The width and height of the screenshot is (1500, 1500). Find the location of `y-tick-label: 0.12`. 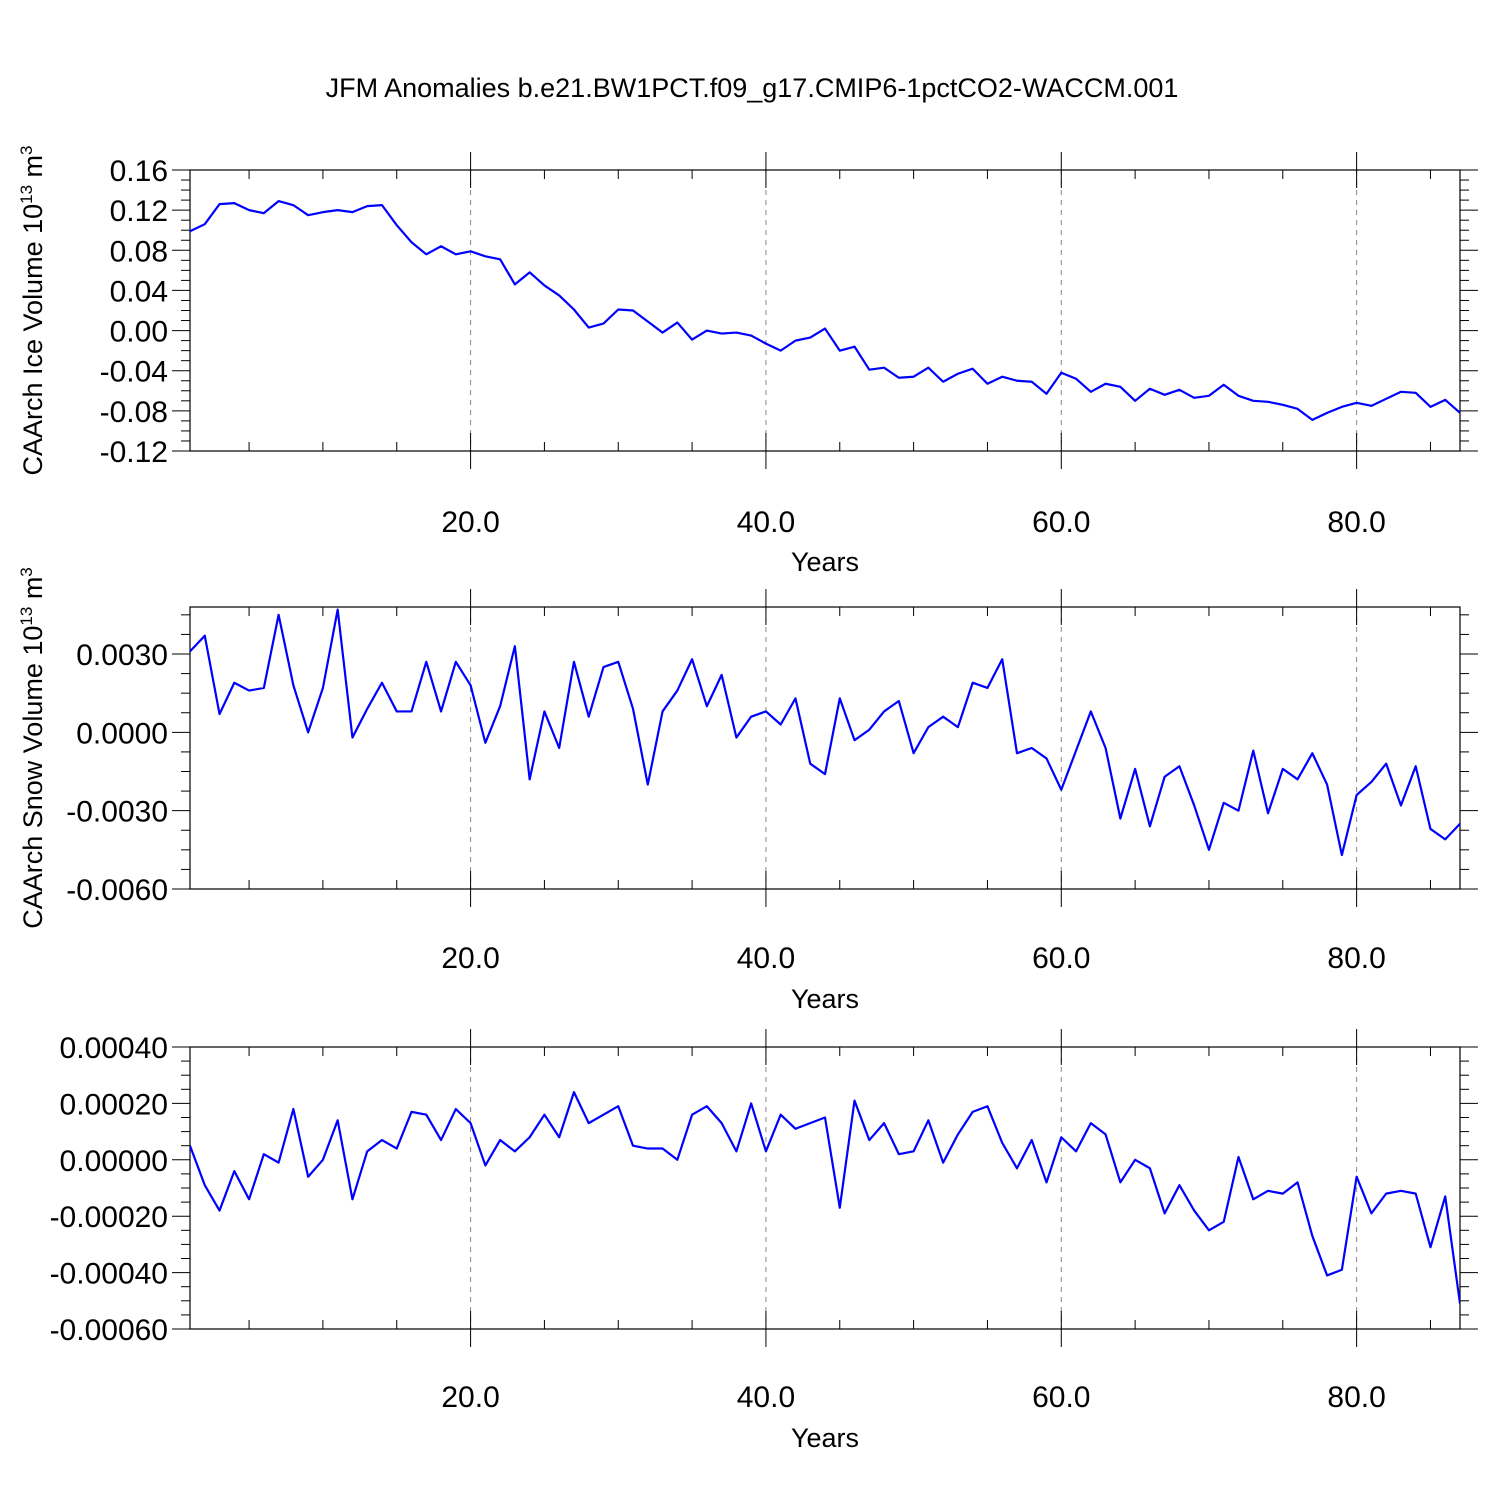

y-tick-label: 0.12 is located at coordinates (139, 211).